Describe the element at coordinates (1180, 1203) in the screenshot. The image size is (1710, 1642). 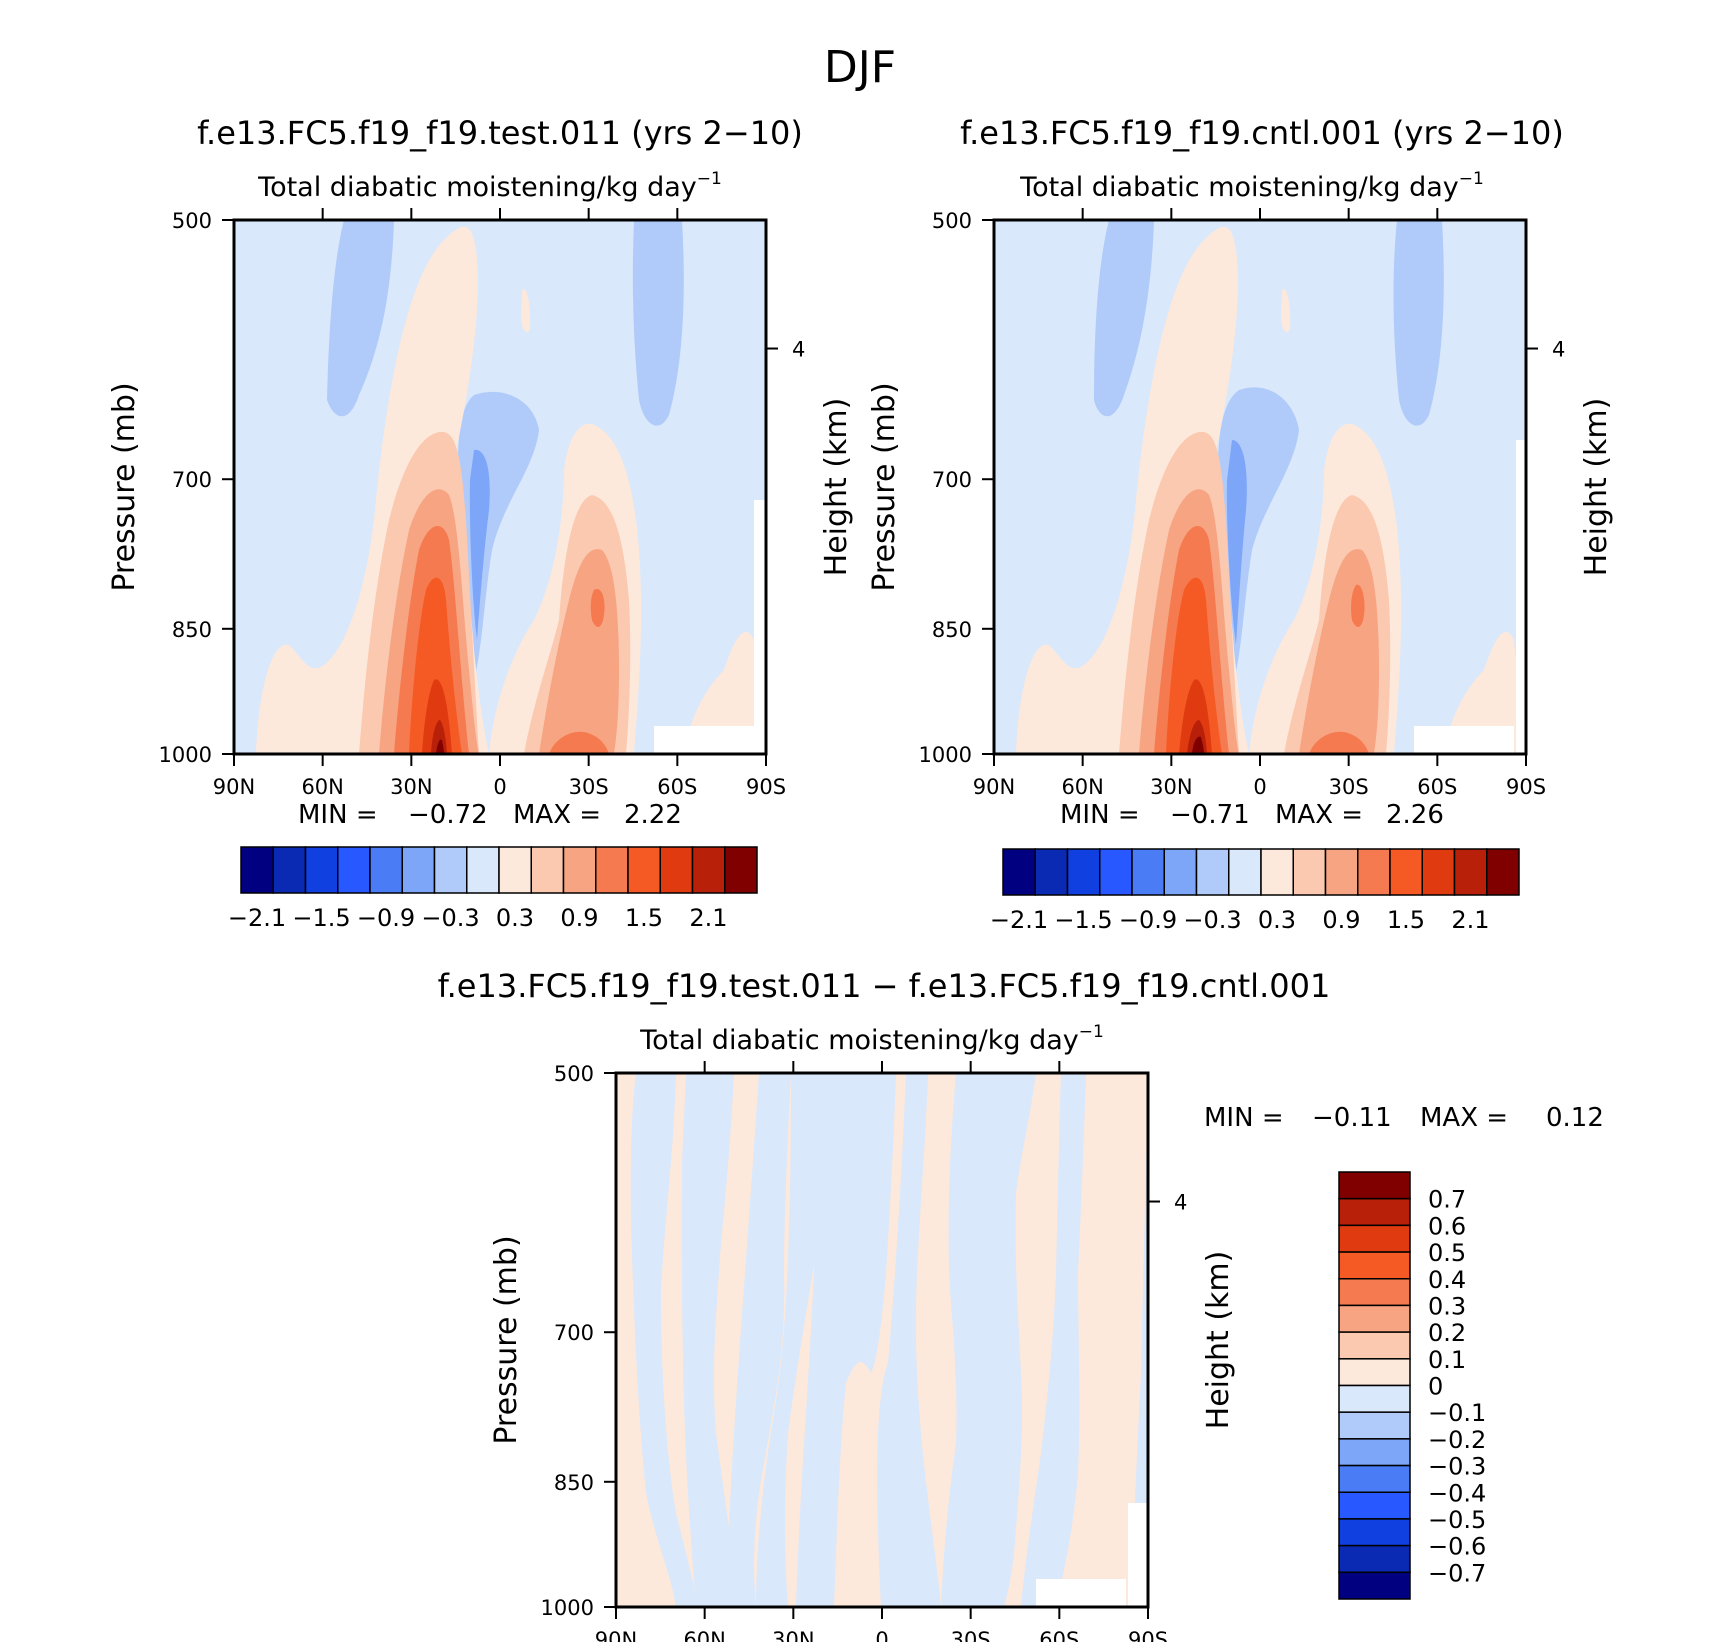
I see `right-tick-label: 4` at that location.